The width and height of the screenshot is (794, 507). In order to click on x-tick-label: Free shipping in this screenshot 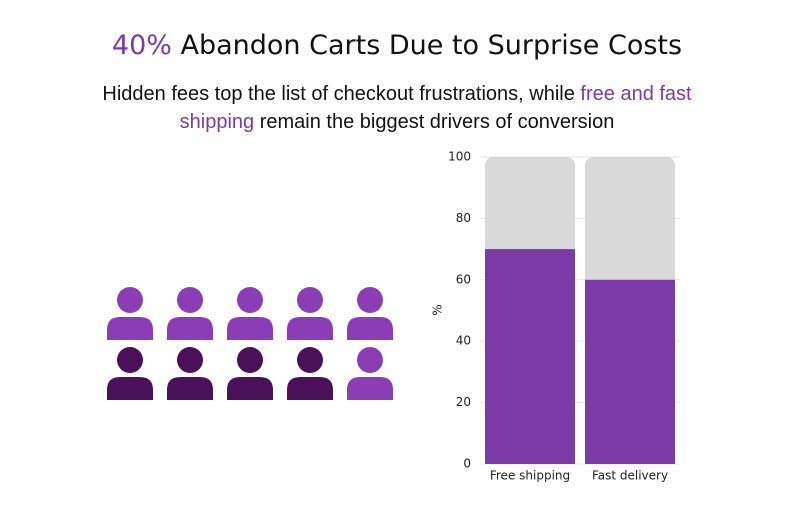, I will do `click(530, 476)`.